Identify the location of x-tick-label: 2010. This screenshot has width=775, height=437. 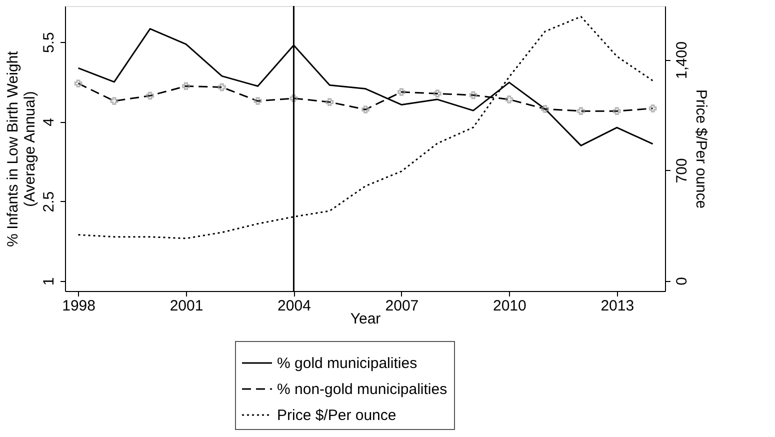
(509, 306).